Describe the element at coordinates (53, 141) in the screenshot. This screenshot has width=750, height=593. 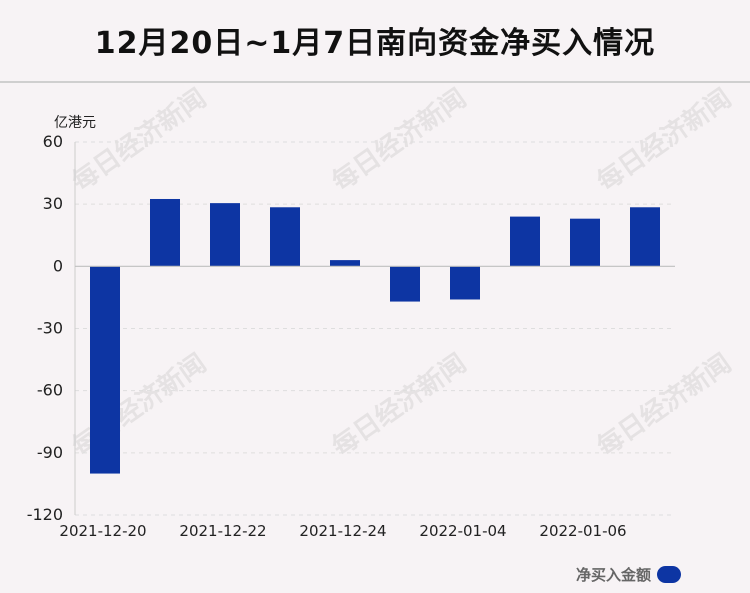
I see `y-tick-label: 60` at that location.